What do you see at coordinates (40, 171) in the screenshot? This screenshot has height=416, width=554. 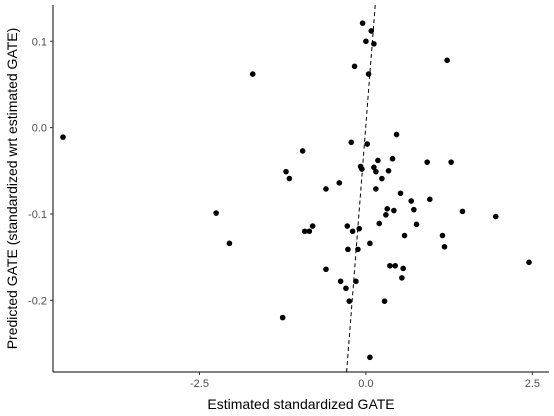 I see `y-ticks-layer: 0.1 0.0 -0.1 -0.2` at bounding box center [40, 171].